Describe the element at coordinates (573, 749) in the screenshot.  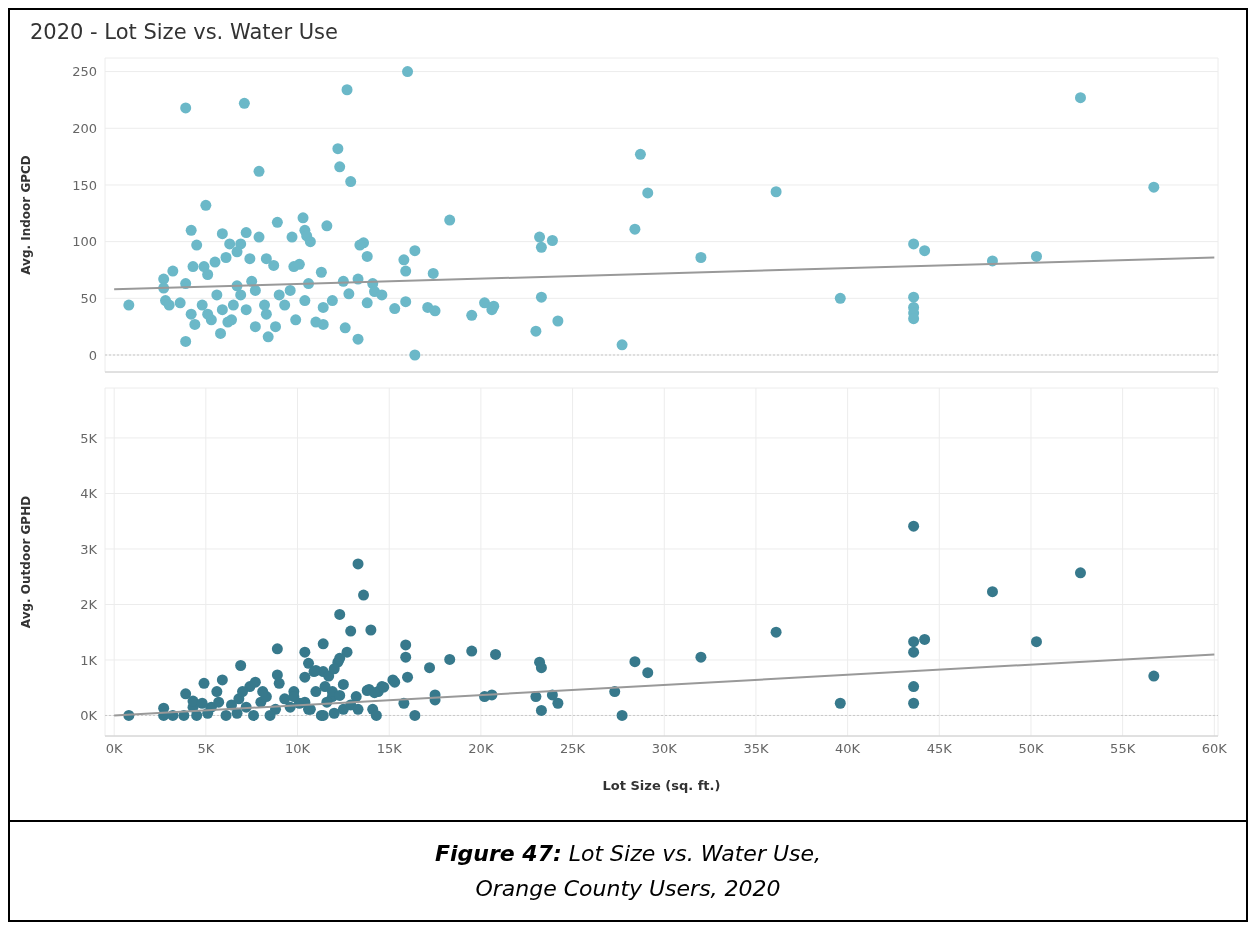
I see `x-tick-label: 25K` at that location.